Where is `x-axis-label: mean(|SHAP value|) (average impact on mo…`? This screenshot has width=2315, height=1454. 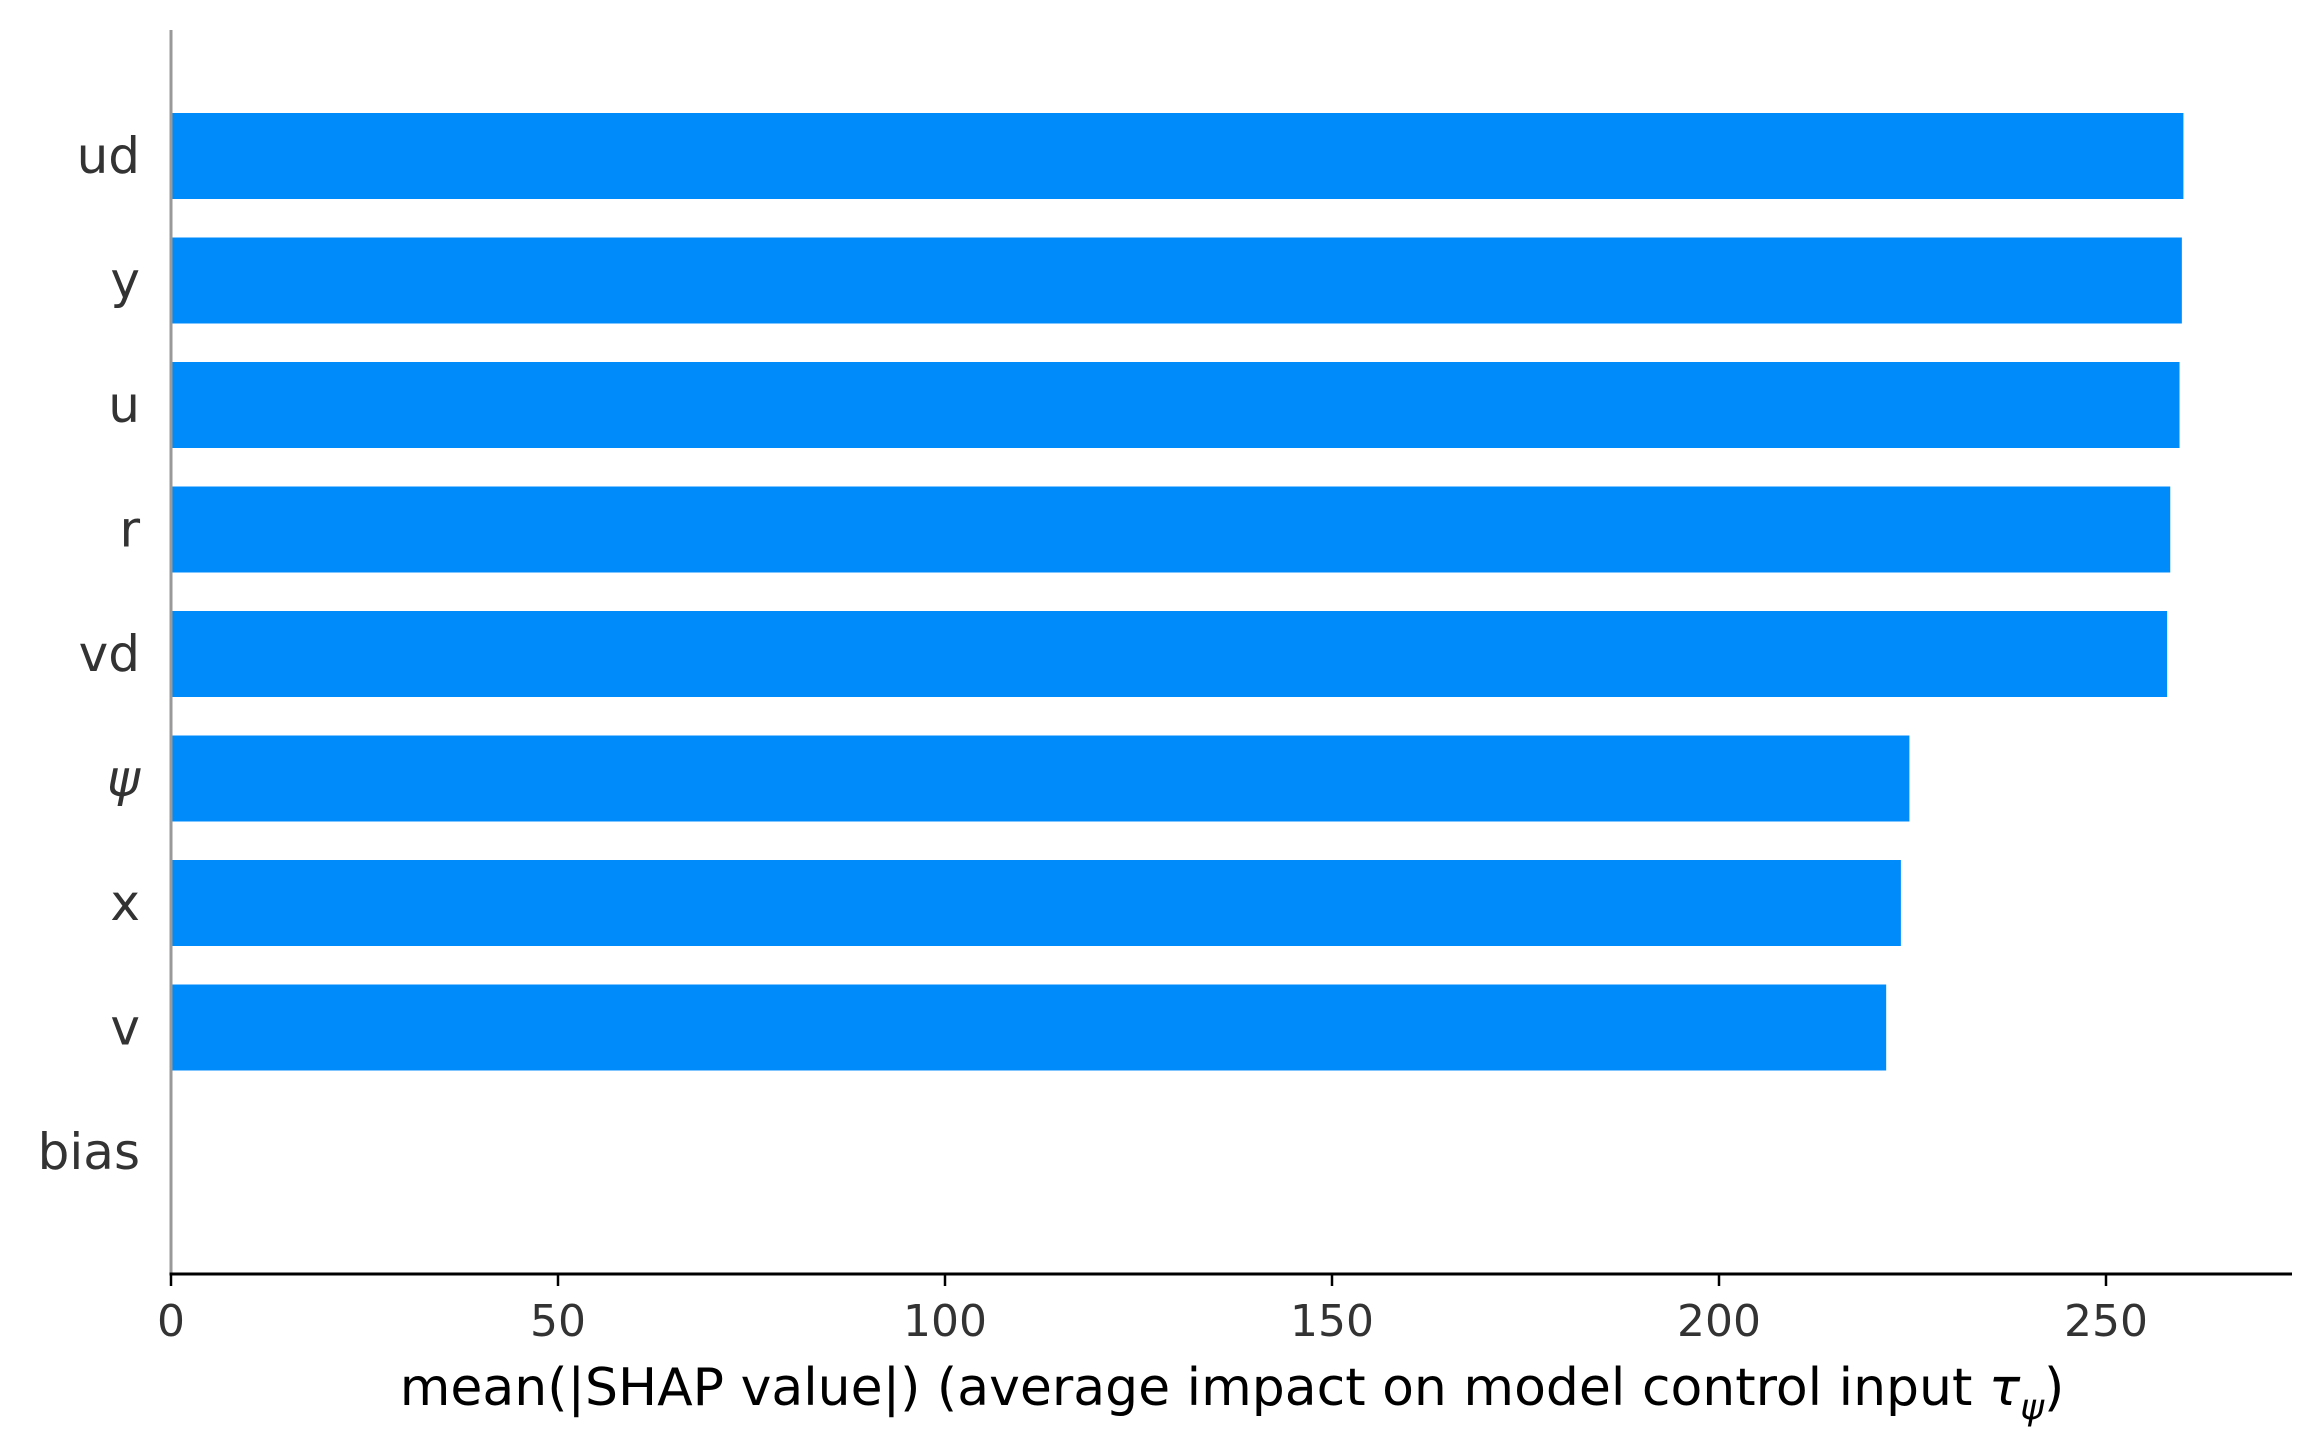 x-axis-label: mean(|SHAP value|) (average impact on mo… is located at coordinates (1232, 1393).